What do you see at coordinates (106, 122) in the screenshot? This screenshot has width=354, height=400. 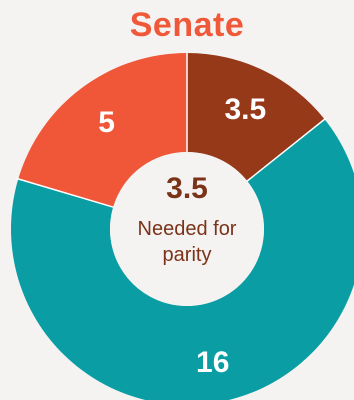 I see `data-label-2: 5` at bounding box center [106, 122].